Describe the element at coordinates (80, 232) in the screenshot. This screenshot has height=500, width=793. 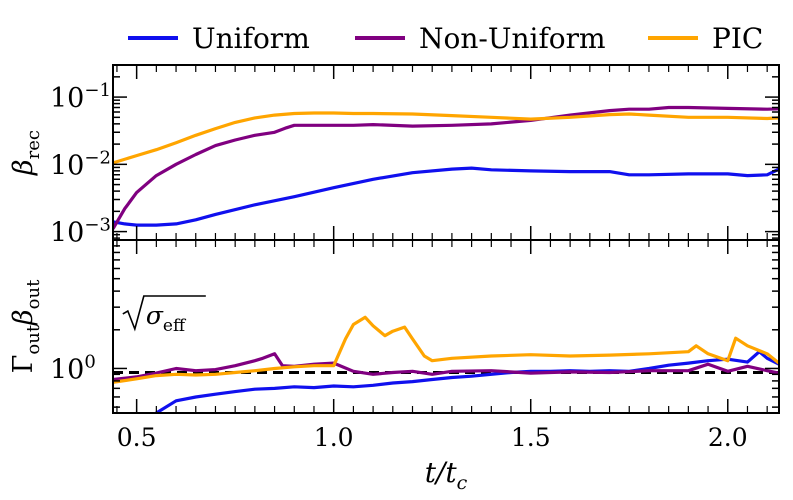
I see `y-tick-label-top: 10⁻³` at that location.